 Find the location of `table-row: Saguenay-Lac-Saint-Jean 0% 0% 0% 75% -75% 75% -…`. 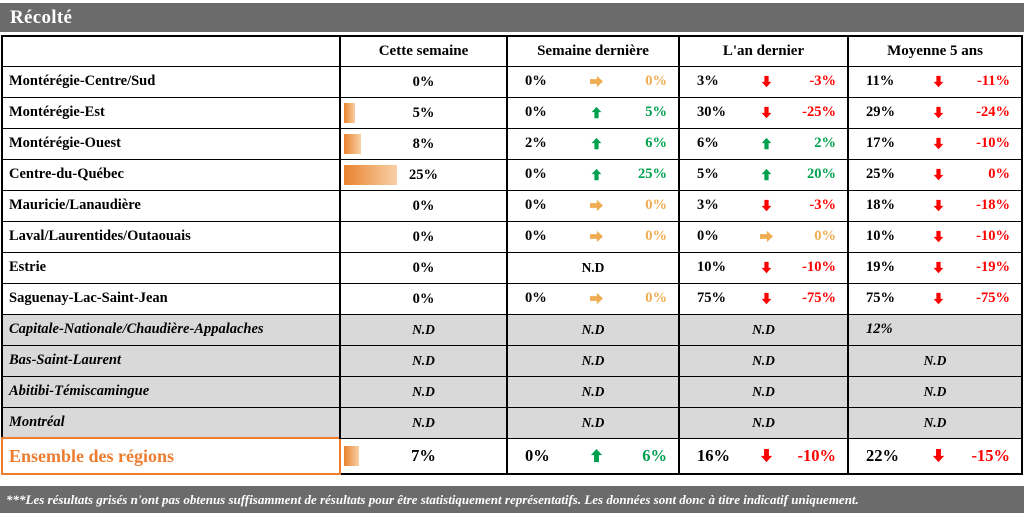

table-row: Saguenay-Lac-Saint-Jean 0% 0% 0% 75% -75% 75% -… is located at coordinates (512, 298).